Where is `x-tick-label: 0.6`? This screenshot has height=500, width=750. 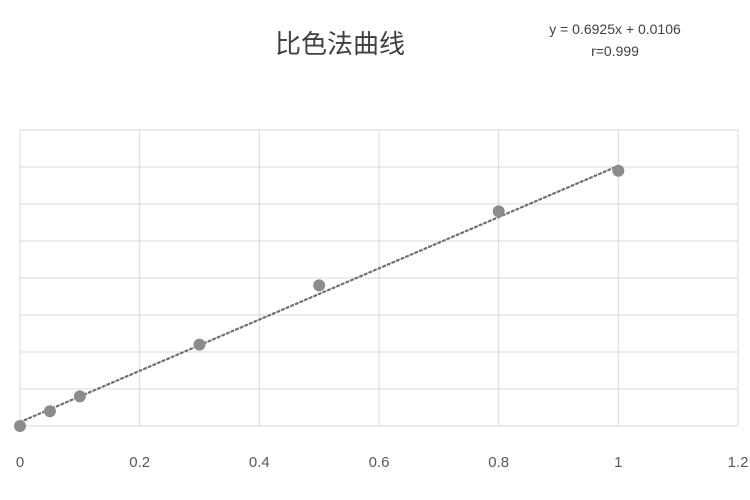
x-tick-label: 0.6 is located at coordinates (379, 462).